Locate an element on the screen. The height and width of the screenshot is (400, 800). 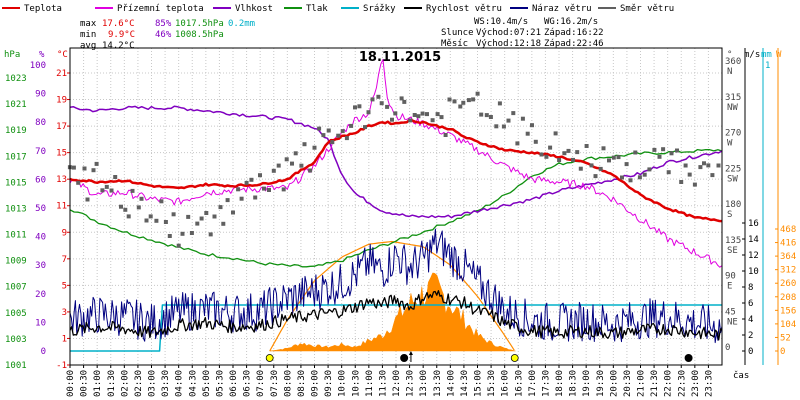
x-tick: 06:30 is located at coordinates (248, 383).